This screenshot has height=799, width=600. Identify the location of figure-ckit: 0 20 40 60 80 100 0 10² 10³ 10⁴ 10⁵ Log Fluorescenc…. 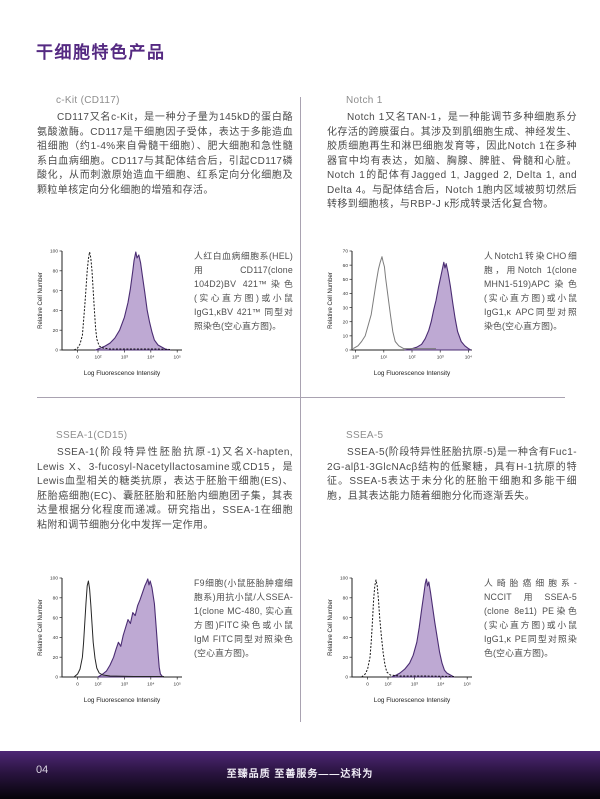
(165, 310).